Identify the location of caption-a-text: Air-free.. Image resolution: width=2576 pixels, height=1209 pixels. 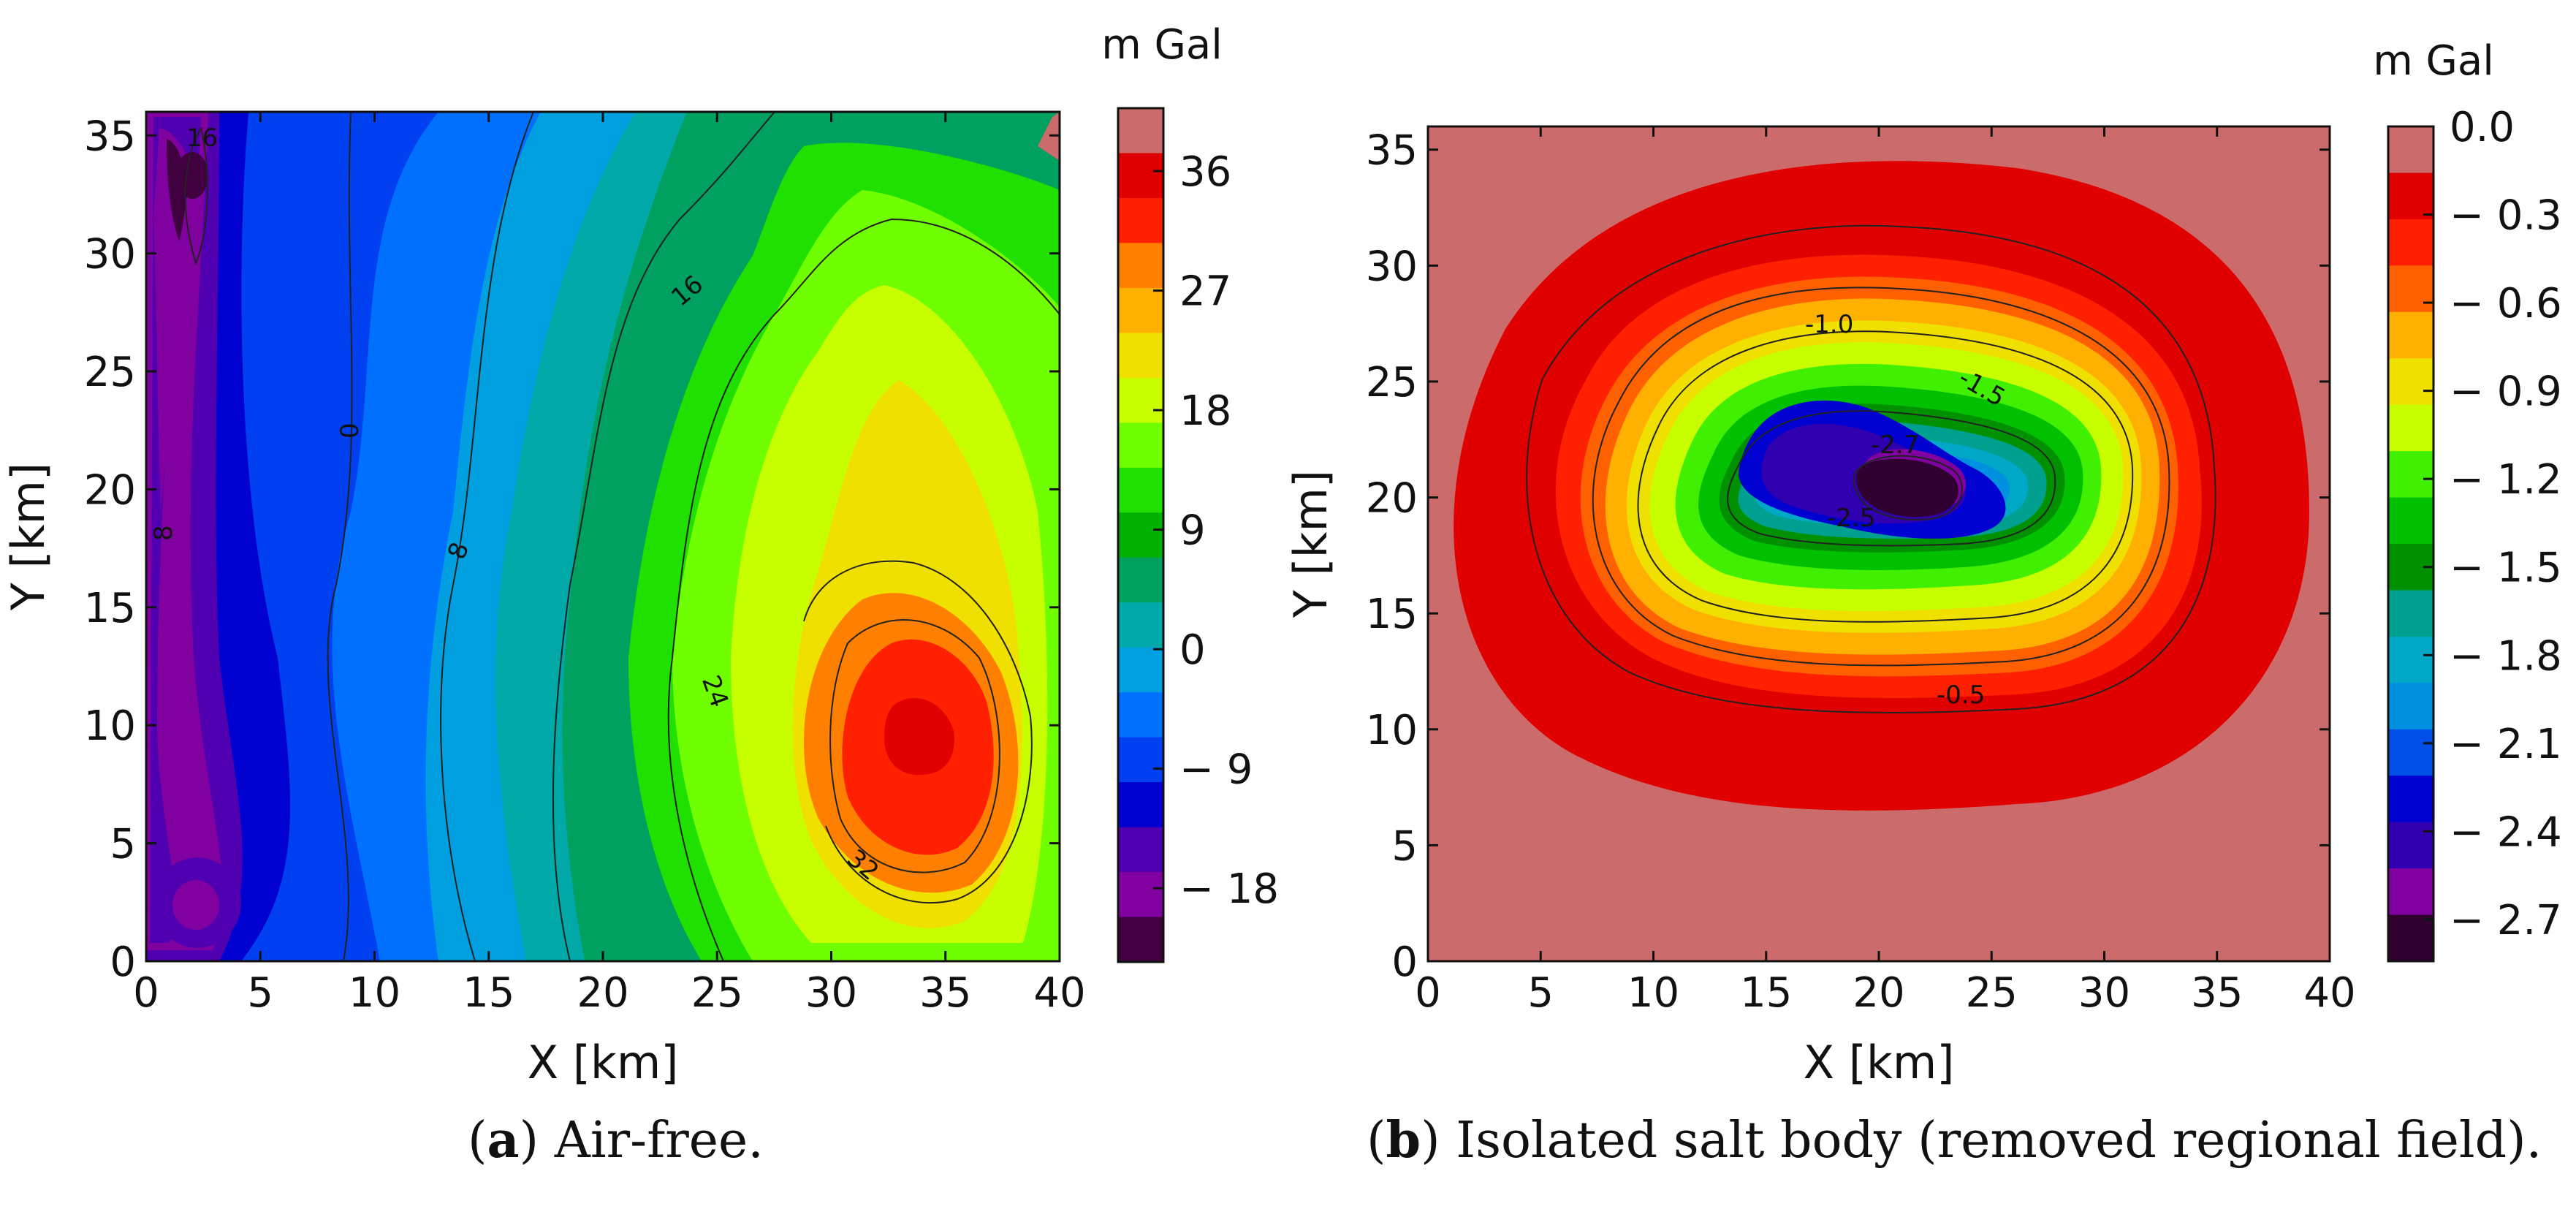
(651, 1141).